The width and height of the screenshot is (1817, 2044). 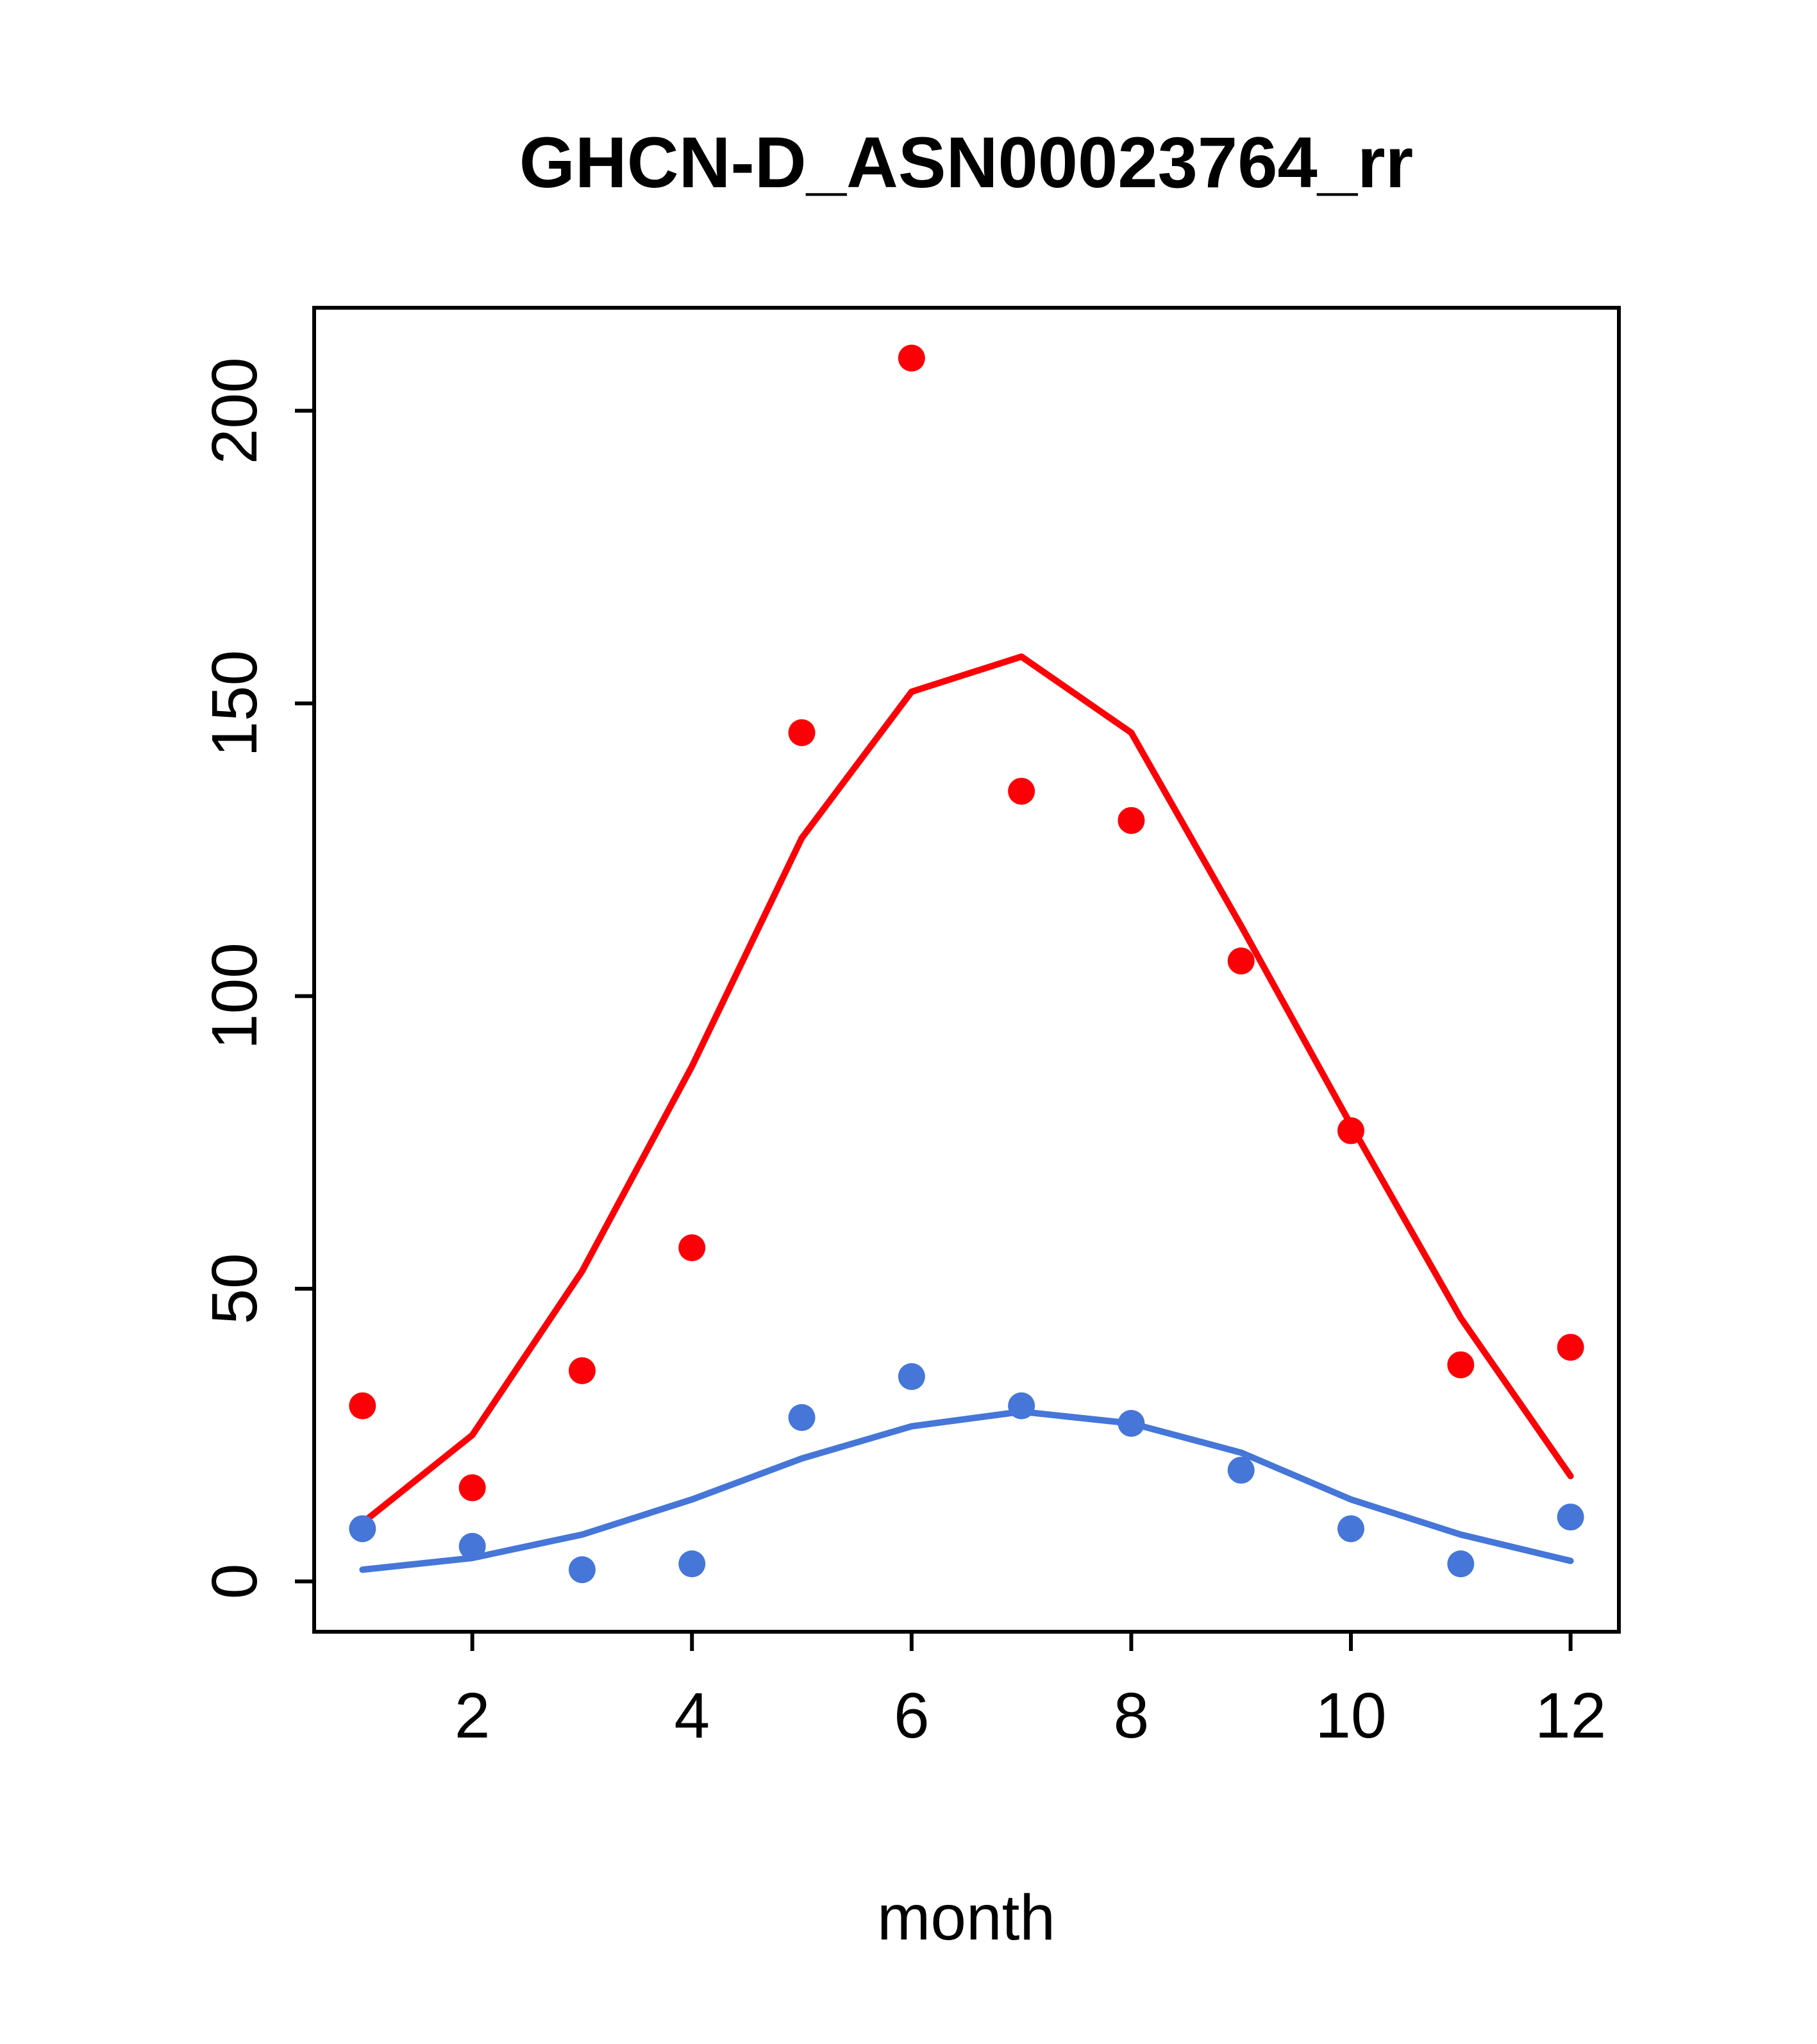 What do you see at coordinates (692, 1716) in the screenshot?
I see `x-tick-label: 4` at bounding box center [692, 1716].